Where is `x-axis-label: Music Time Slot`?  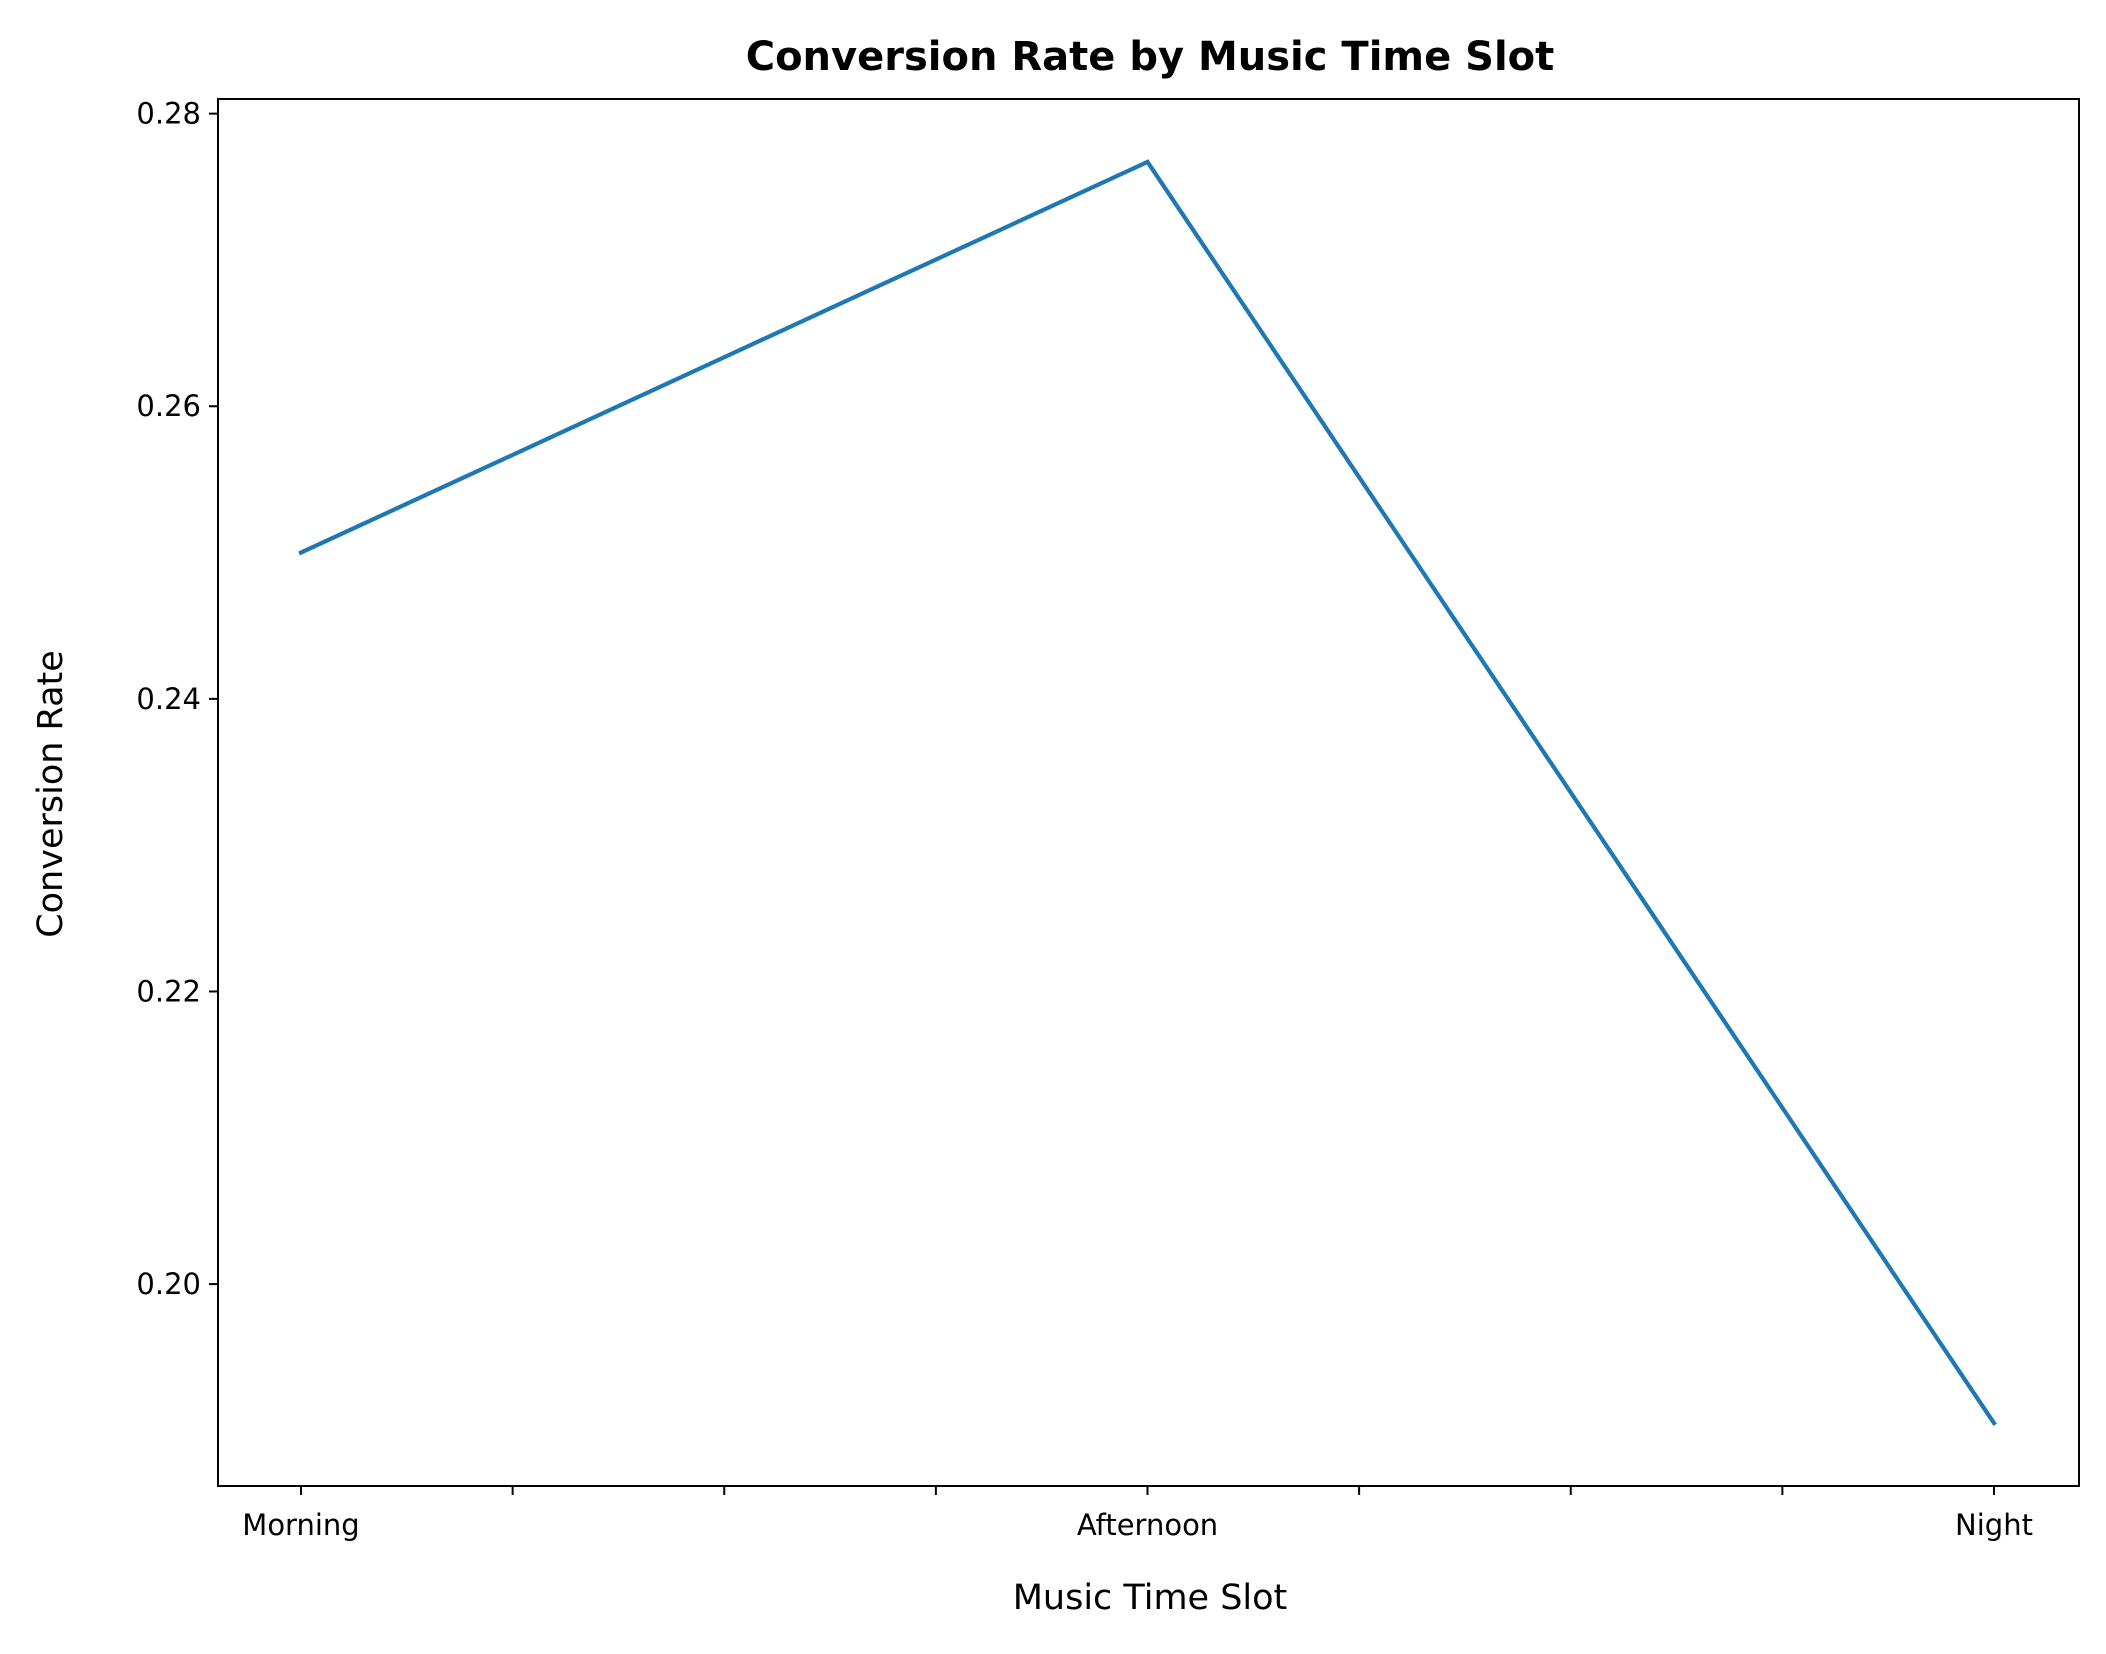 x-axis-label: Music Time Slot is located at coordinates (1150, 1598).